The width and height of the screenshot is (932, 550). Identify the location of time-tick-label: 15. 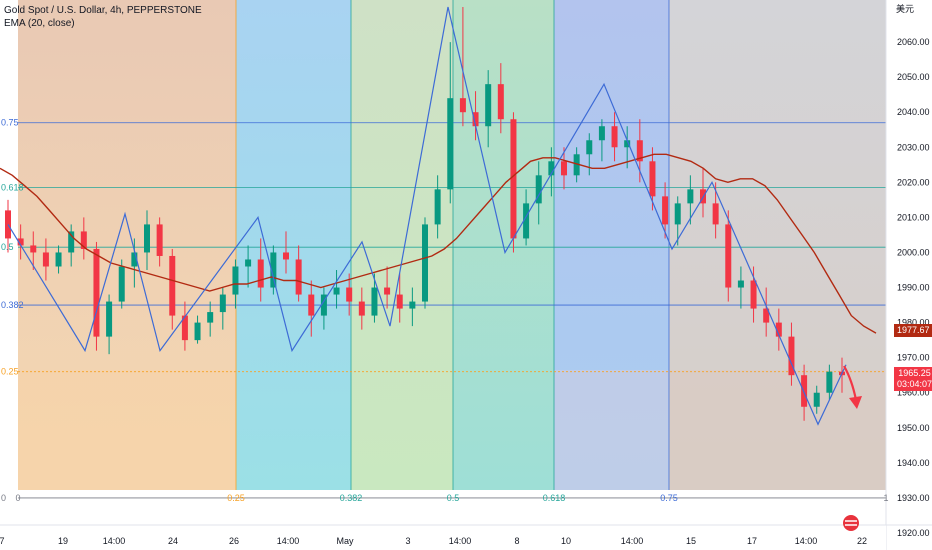
(691, 541).